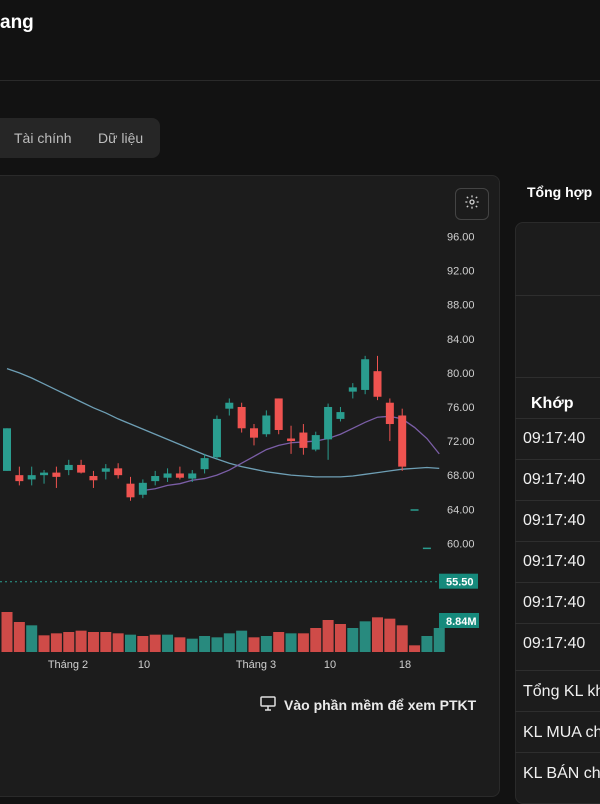 The height and width of the screenshot is (804, 600). Describe the element at coordinates (256, 665) in the screenshot. I see `x-tick-label: Tháng 3` at that location.